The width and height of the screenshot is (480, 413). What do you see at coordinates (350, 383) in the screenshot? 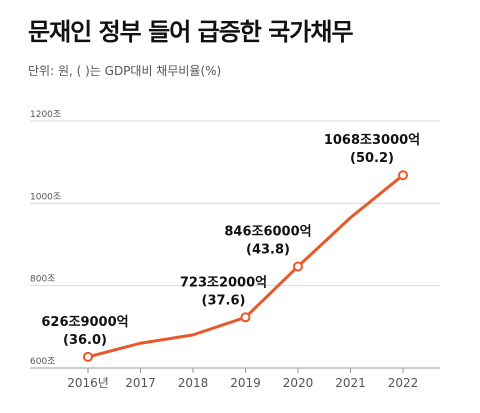
I see `x-tick-label: 2021` at bounding box center [350, 383].